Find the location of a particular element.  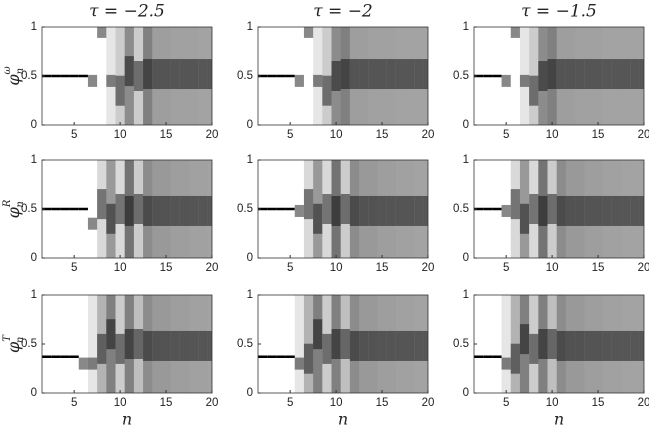

column-title: τ = −2 is located at coordinates (343, 12).